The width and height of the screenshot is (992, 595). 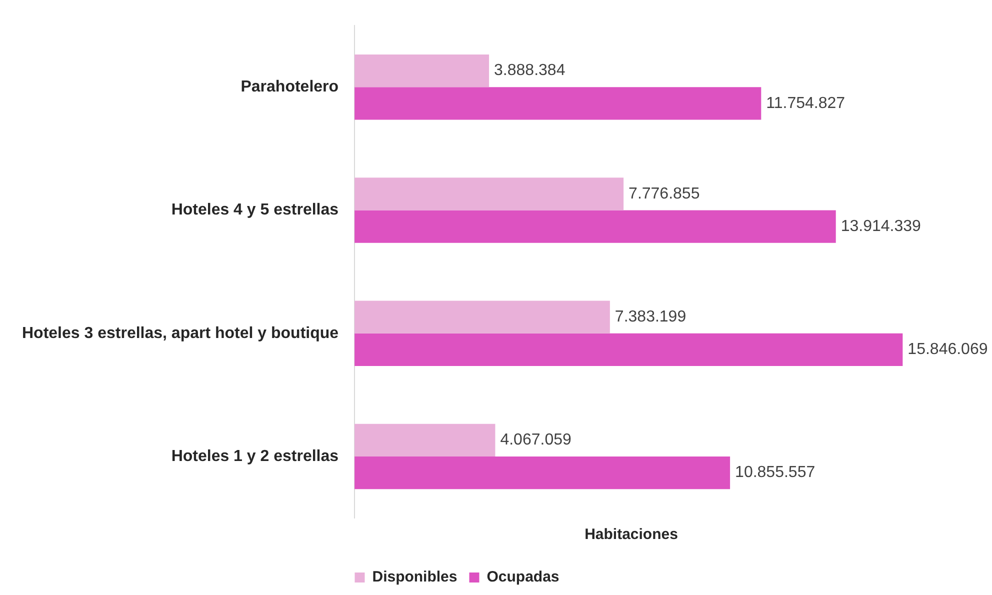 I want to click on y-tick-label: Hoteles 3 estrellas, apart hotel y boutique, so click(x=180, y=333).